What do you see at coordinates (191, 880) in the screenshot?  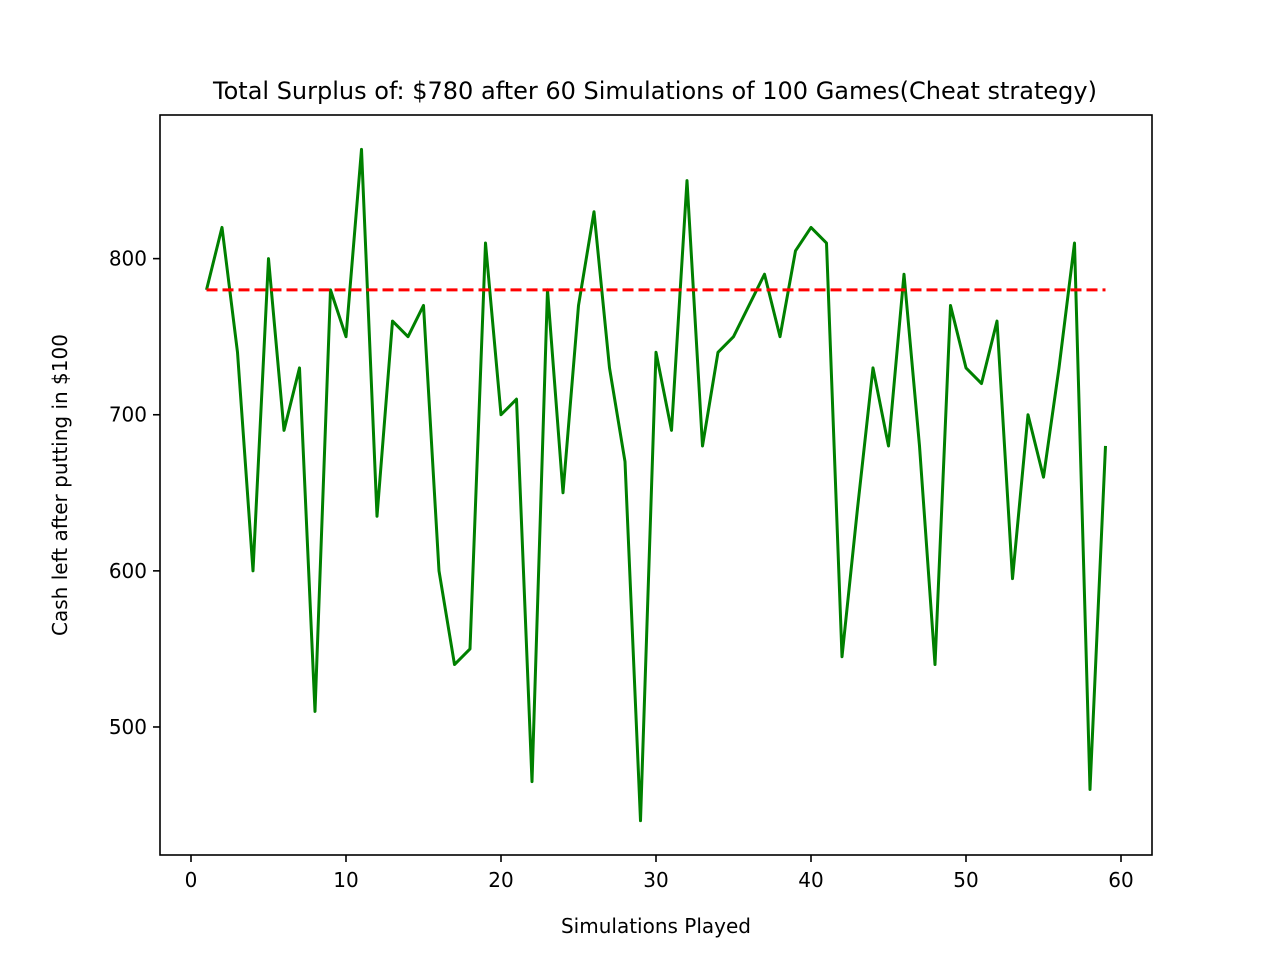 I see `x-tick-label: 0` at bounding box center [191, 880].